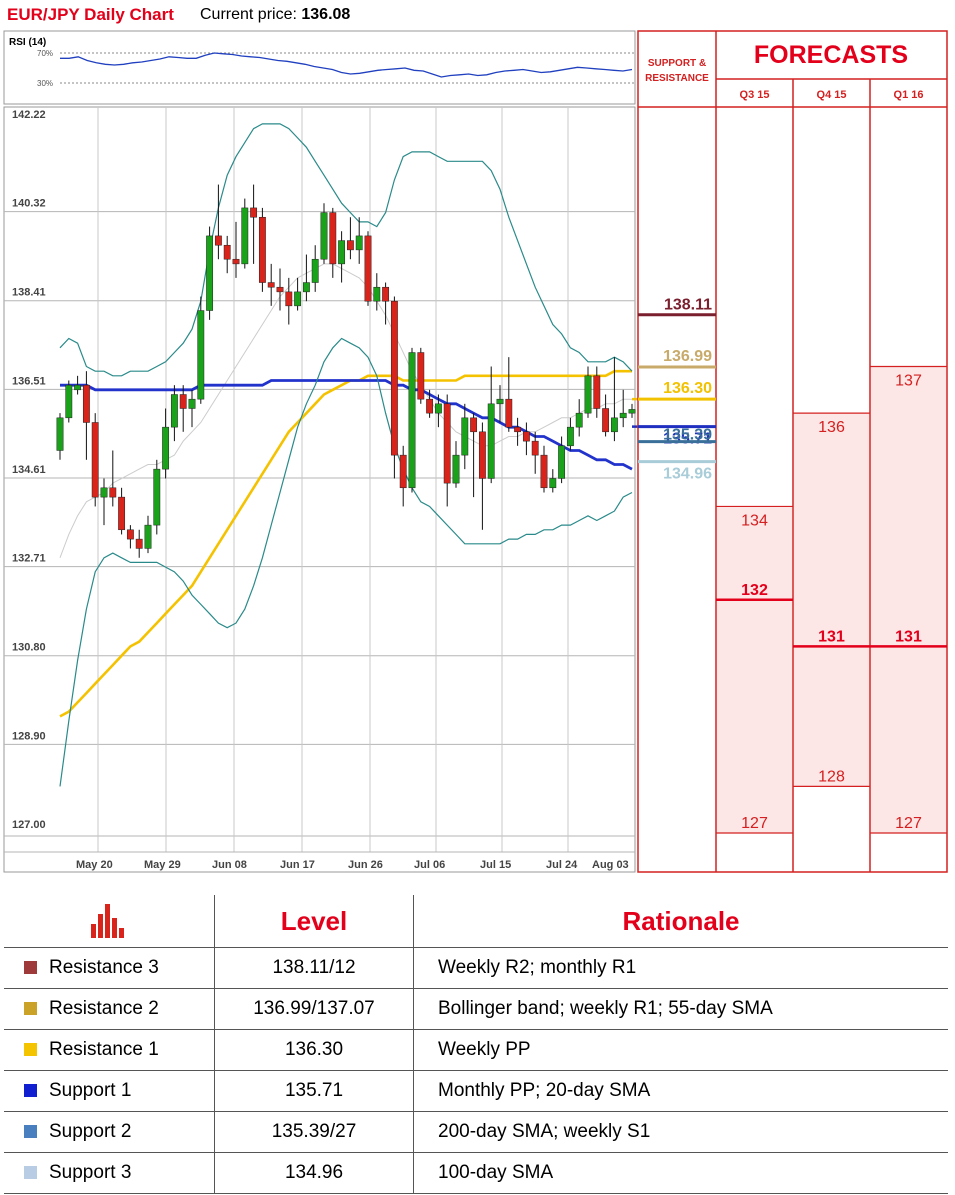  What do you see at coordinates (687, 474) in the screenshot?
I see `sr-level-label: 134.96` at bounding box center [687, 474].